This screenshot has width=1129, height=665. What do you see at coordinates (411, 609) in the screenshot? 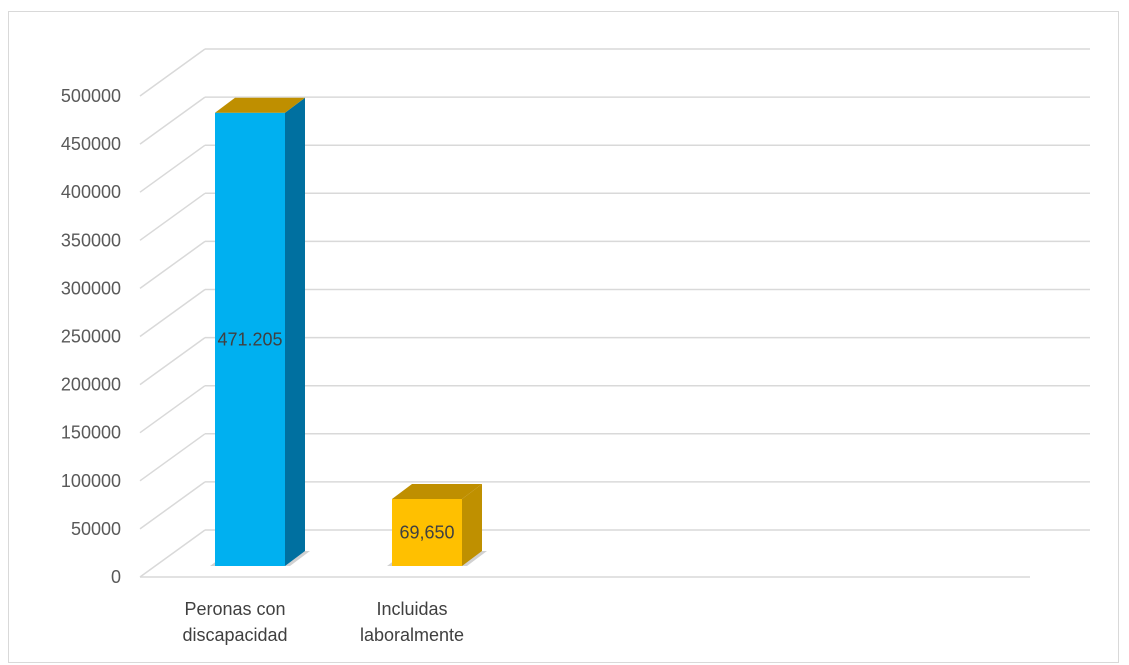
I see `x-tick-label: Incluidas` at bounding box center [411, 609].